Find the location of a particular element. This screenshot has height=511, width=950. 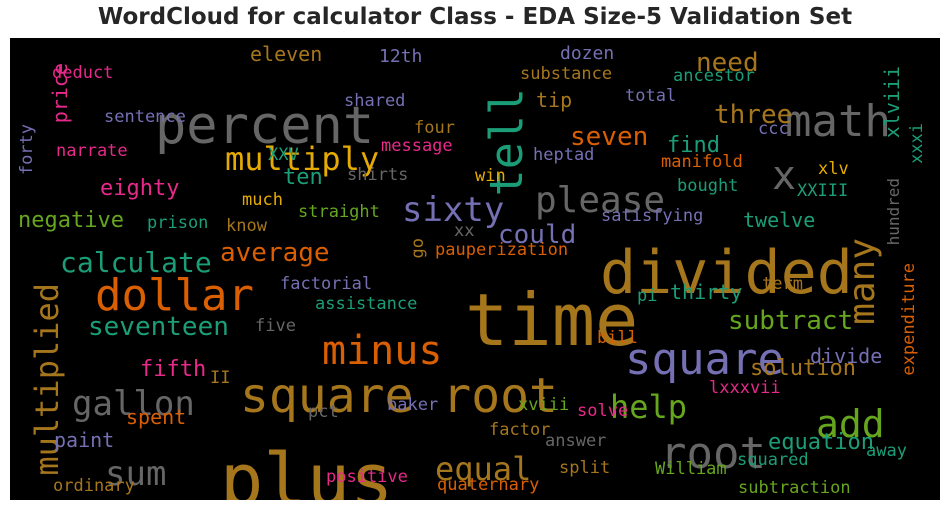

word-sum: sum is located at coordinates (135, 474).